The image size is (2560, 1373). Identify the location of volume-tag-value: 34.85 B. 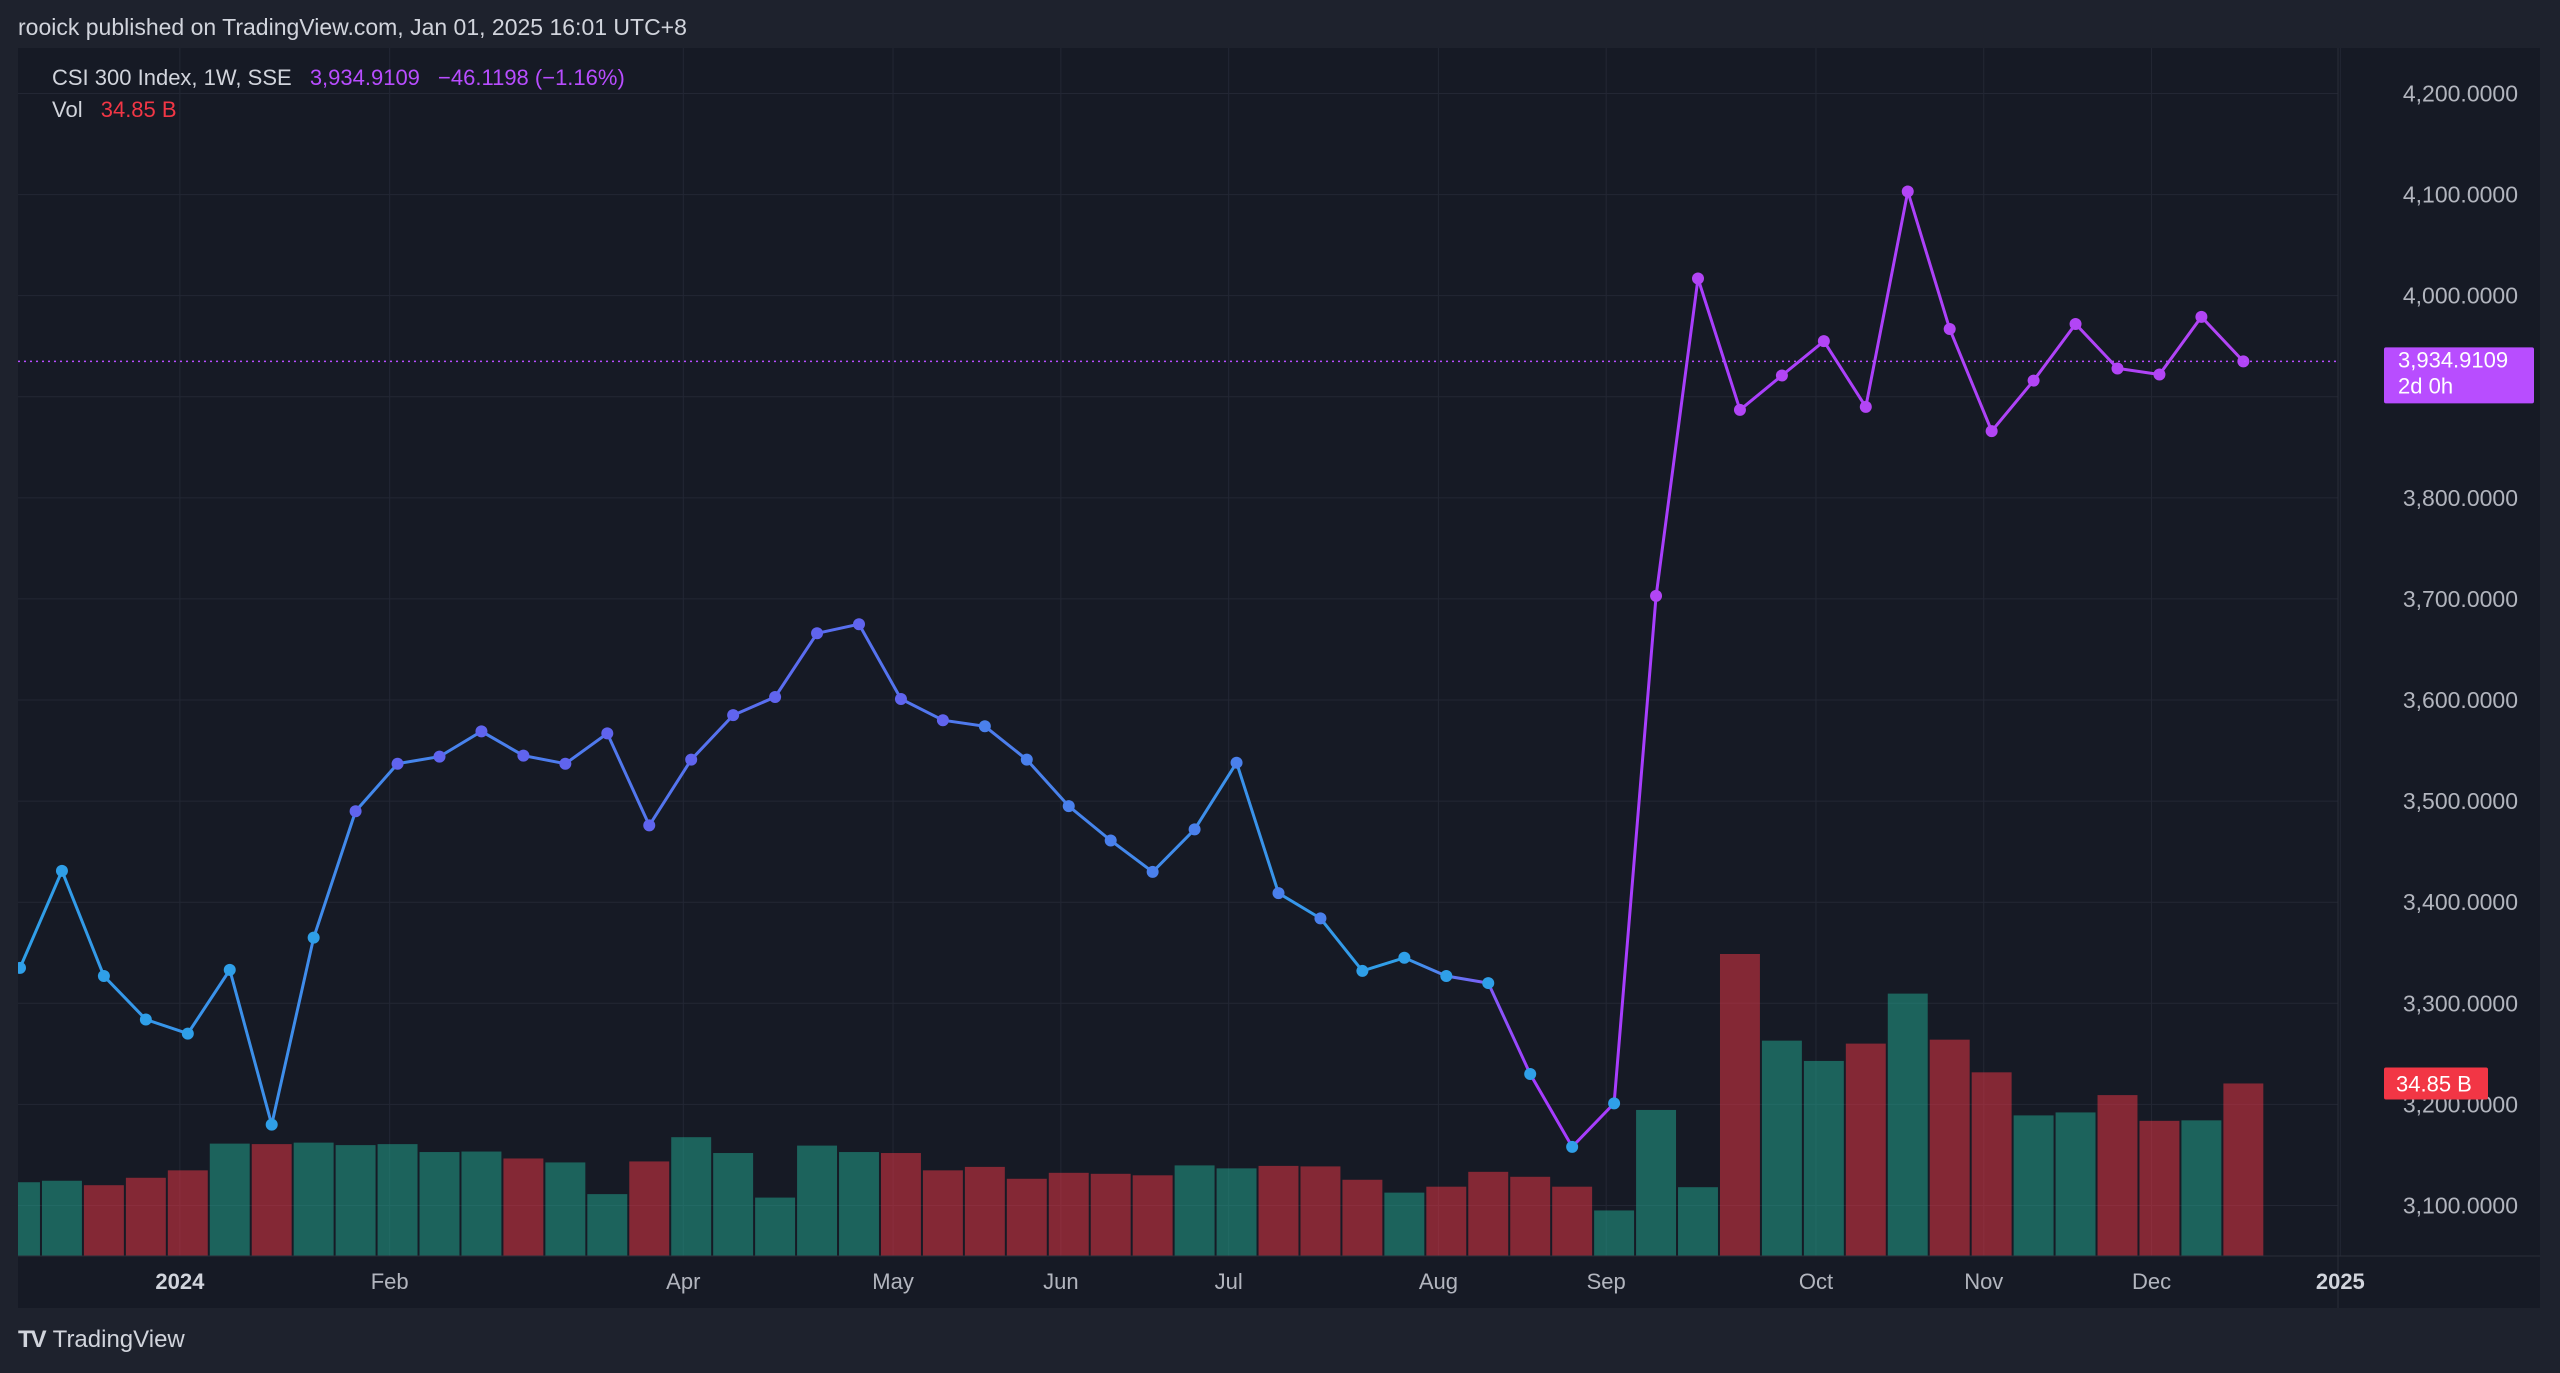
(2434, 1083).